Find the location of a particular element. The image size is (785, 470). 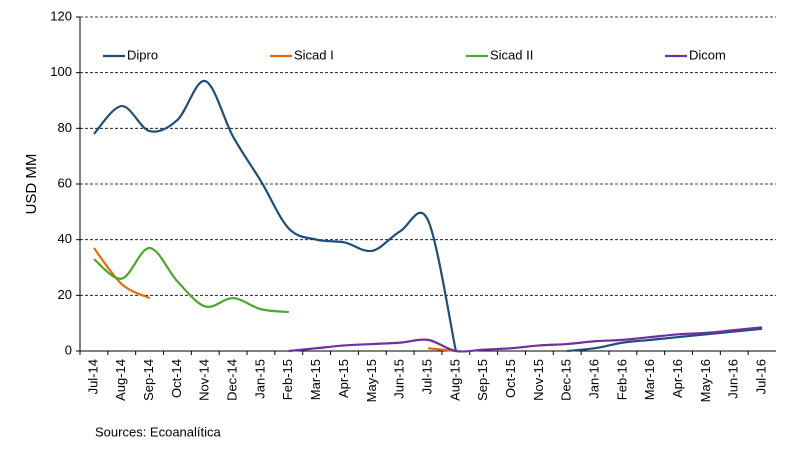

y-tick-label: 80 is located at coordinates (65, 127).